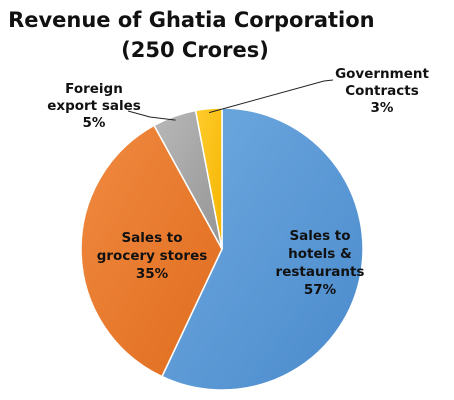 The image size is (454, 400). I want to click on chart-title-line-1: Revenue of Ghatia Corporation, so click(191, 20).